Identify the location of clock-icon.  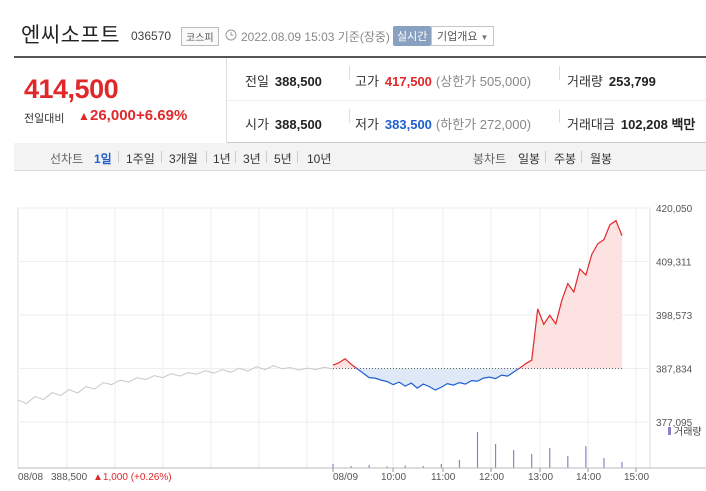
(231, 35).